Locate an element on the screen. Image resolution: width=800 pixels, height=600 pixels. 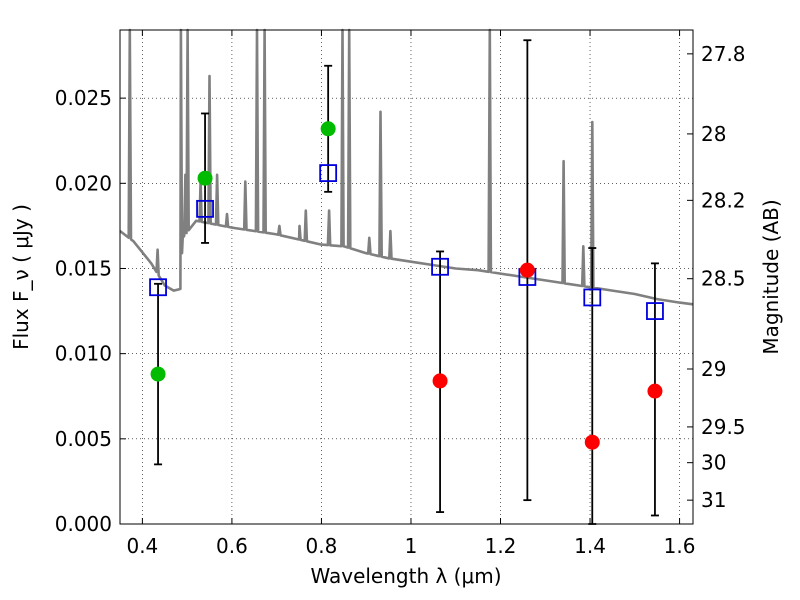
mag-tick-label: 30 is located at coordinates (713, 463).